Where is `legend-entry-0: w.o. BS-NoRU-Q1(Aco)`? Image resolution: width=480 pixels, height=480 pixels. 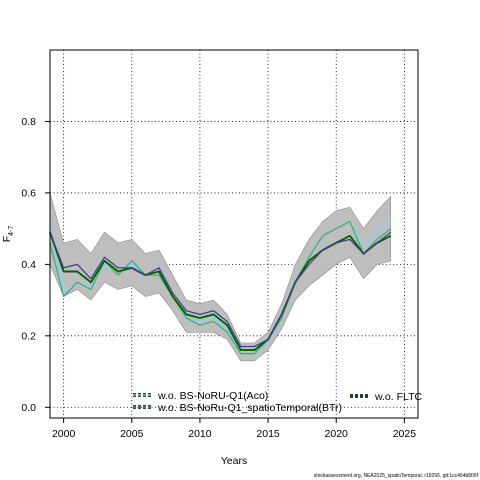
legend-entry-0: w.o. BS-NoRU-Q1(Aco) is located at coordinates (200, 396).